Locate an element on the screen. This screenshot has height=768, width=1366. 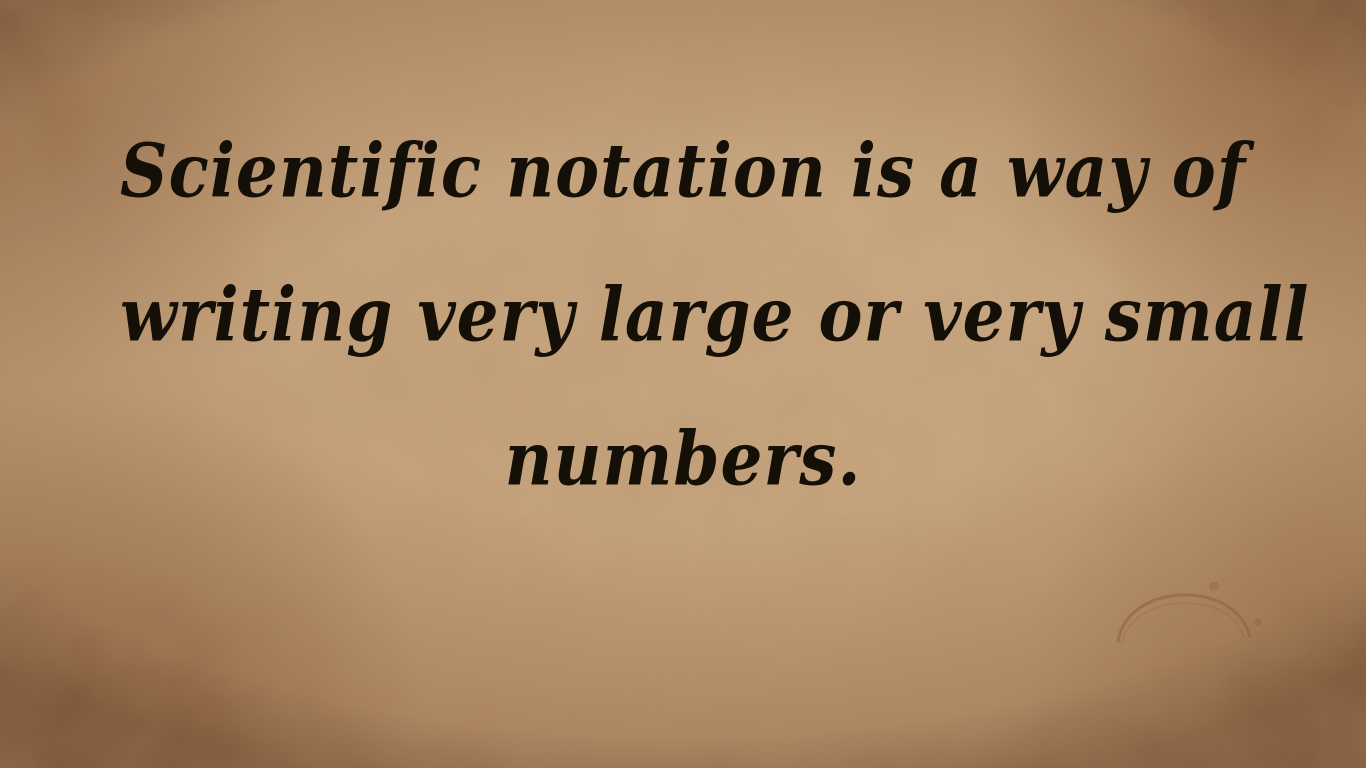
text-line-2: writing very large or very small is located at coordinates (715, 314).